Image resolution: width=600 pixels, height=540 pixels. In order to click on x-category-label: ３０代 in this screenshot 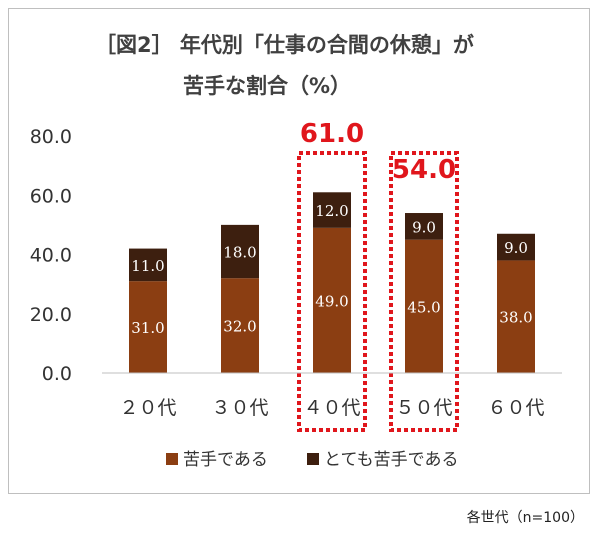, I will do `click(239, 408)`.